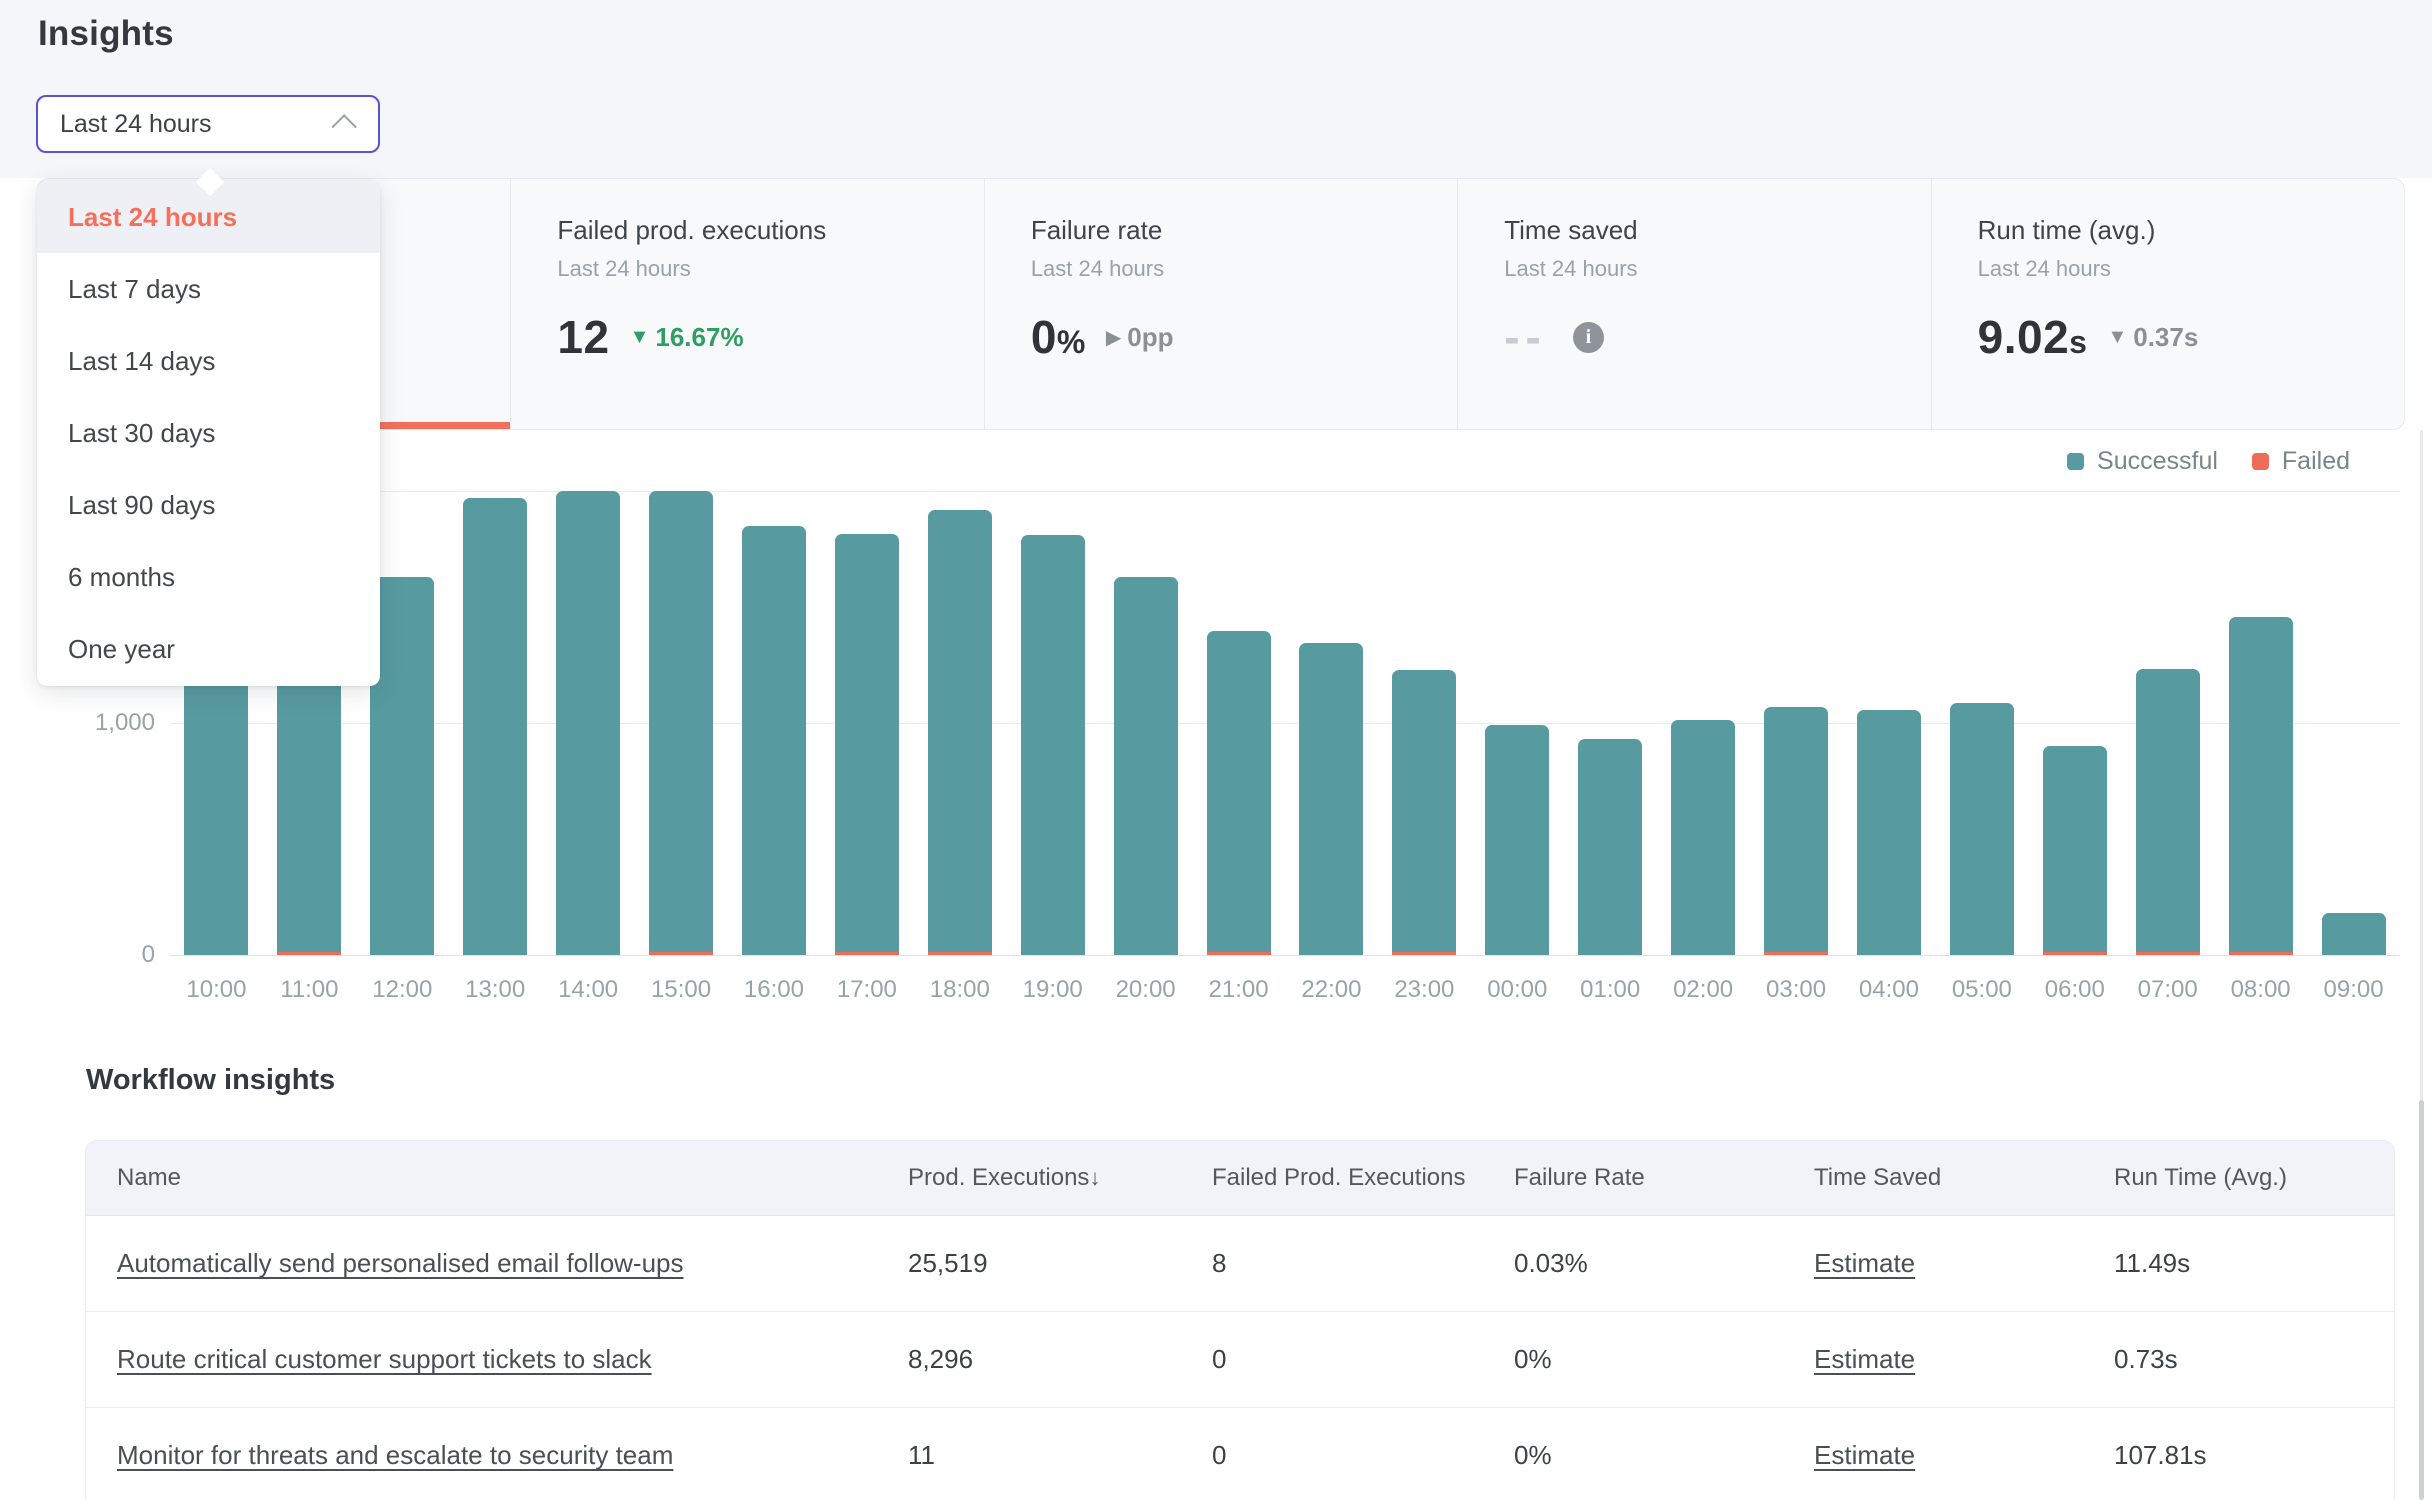  Describe the element at coordinates (142, 432) in the screenshot. I see `menu-item-last-30-days: Last 30 days` at that location.